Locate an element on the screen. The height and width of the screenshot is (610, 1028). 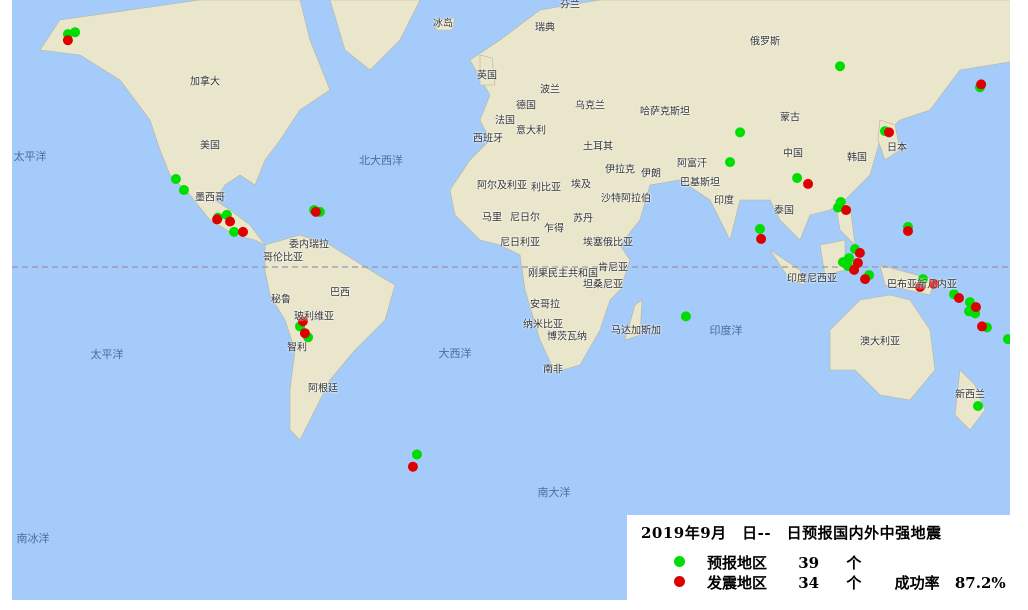
map-label: 澳大利亚 is located at coordinates (880, 342).